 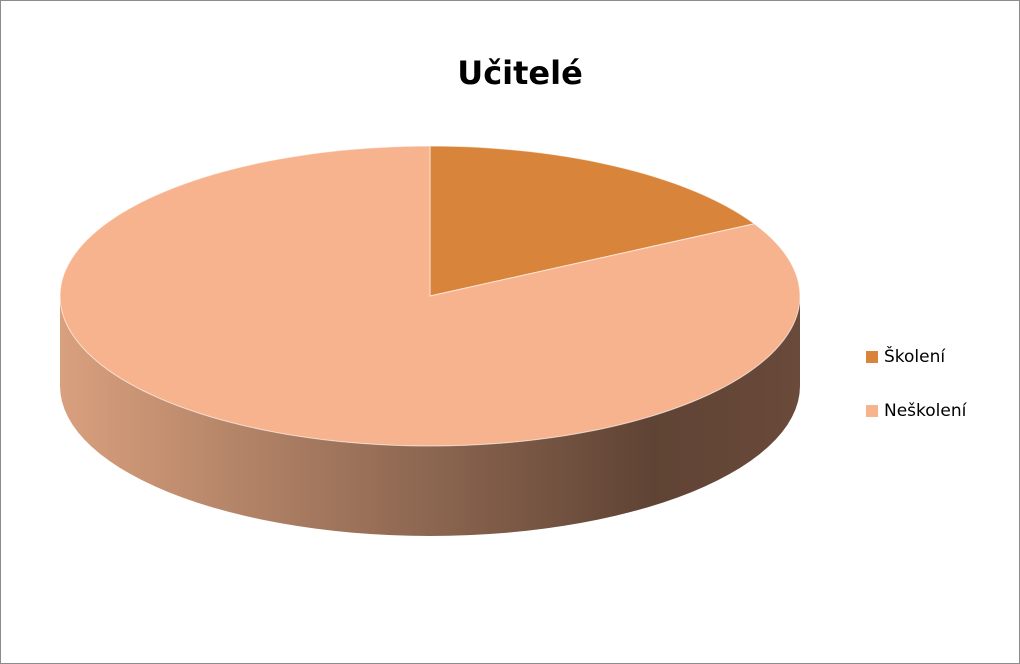 I want to click on chart-title: Učitelé, so click(x=520, y=73).